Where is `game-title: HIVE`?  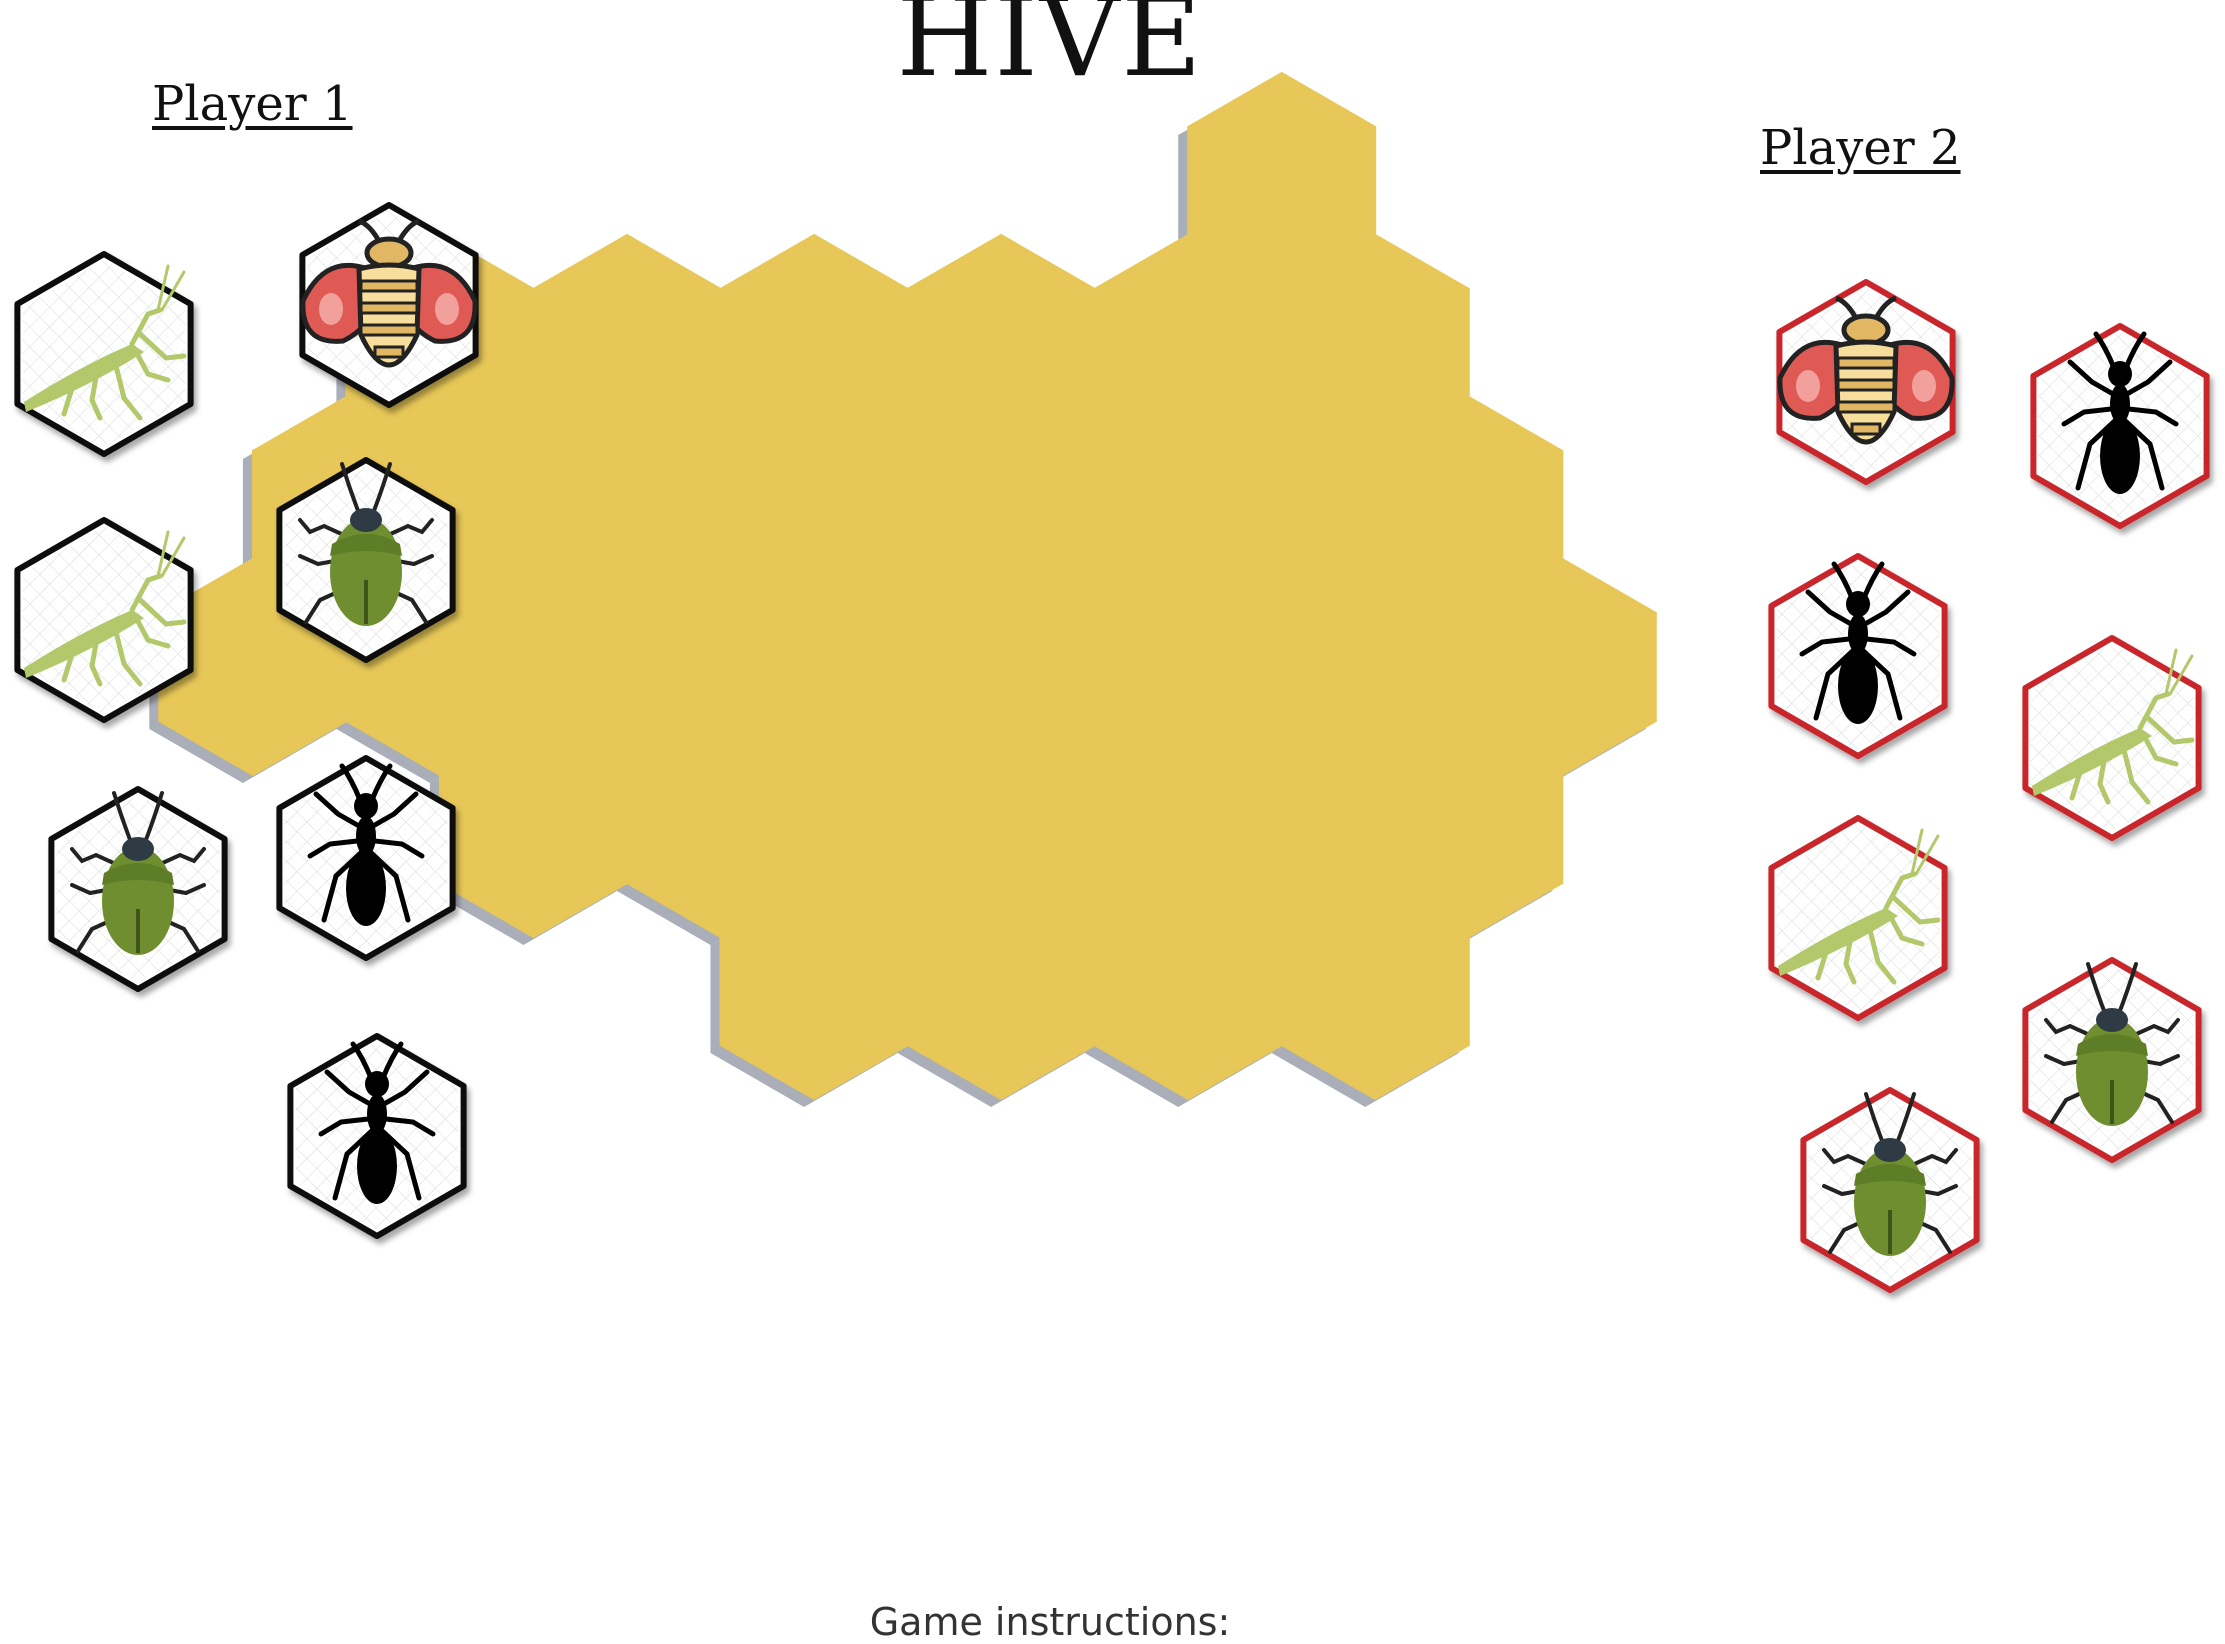
game-title: HIVE is located at coordinates (1050, 50).